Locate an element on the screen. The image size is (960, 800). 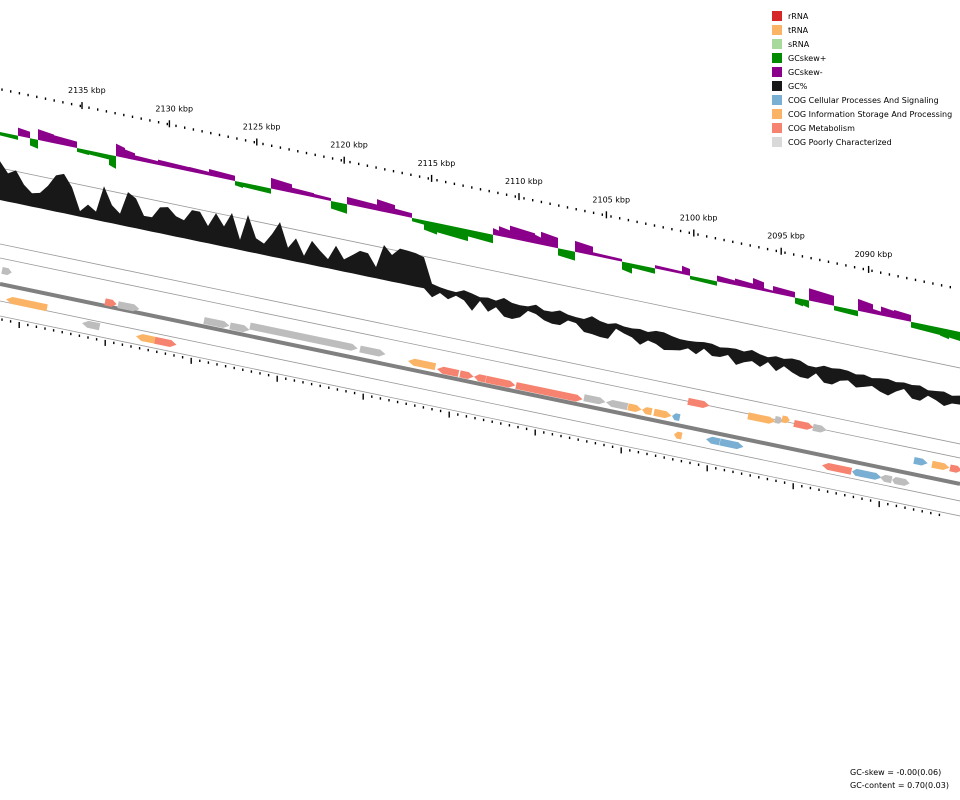
legend-label: GC% is located at coordinates (798, 86).